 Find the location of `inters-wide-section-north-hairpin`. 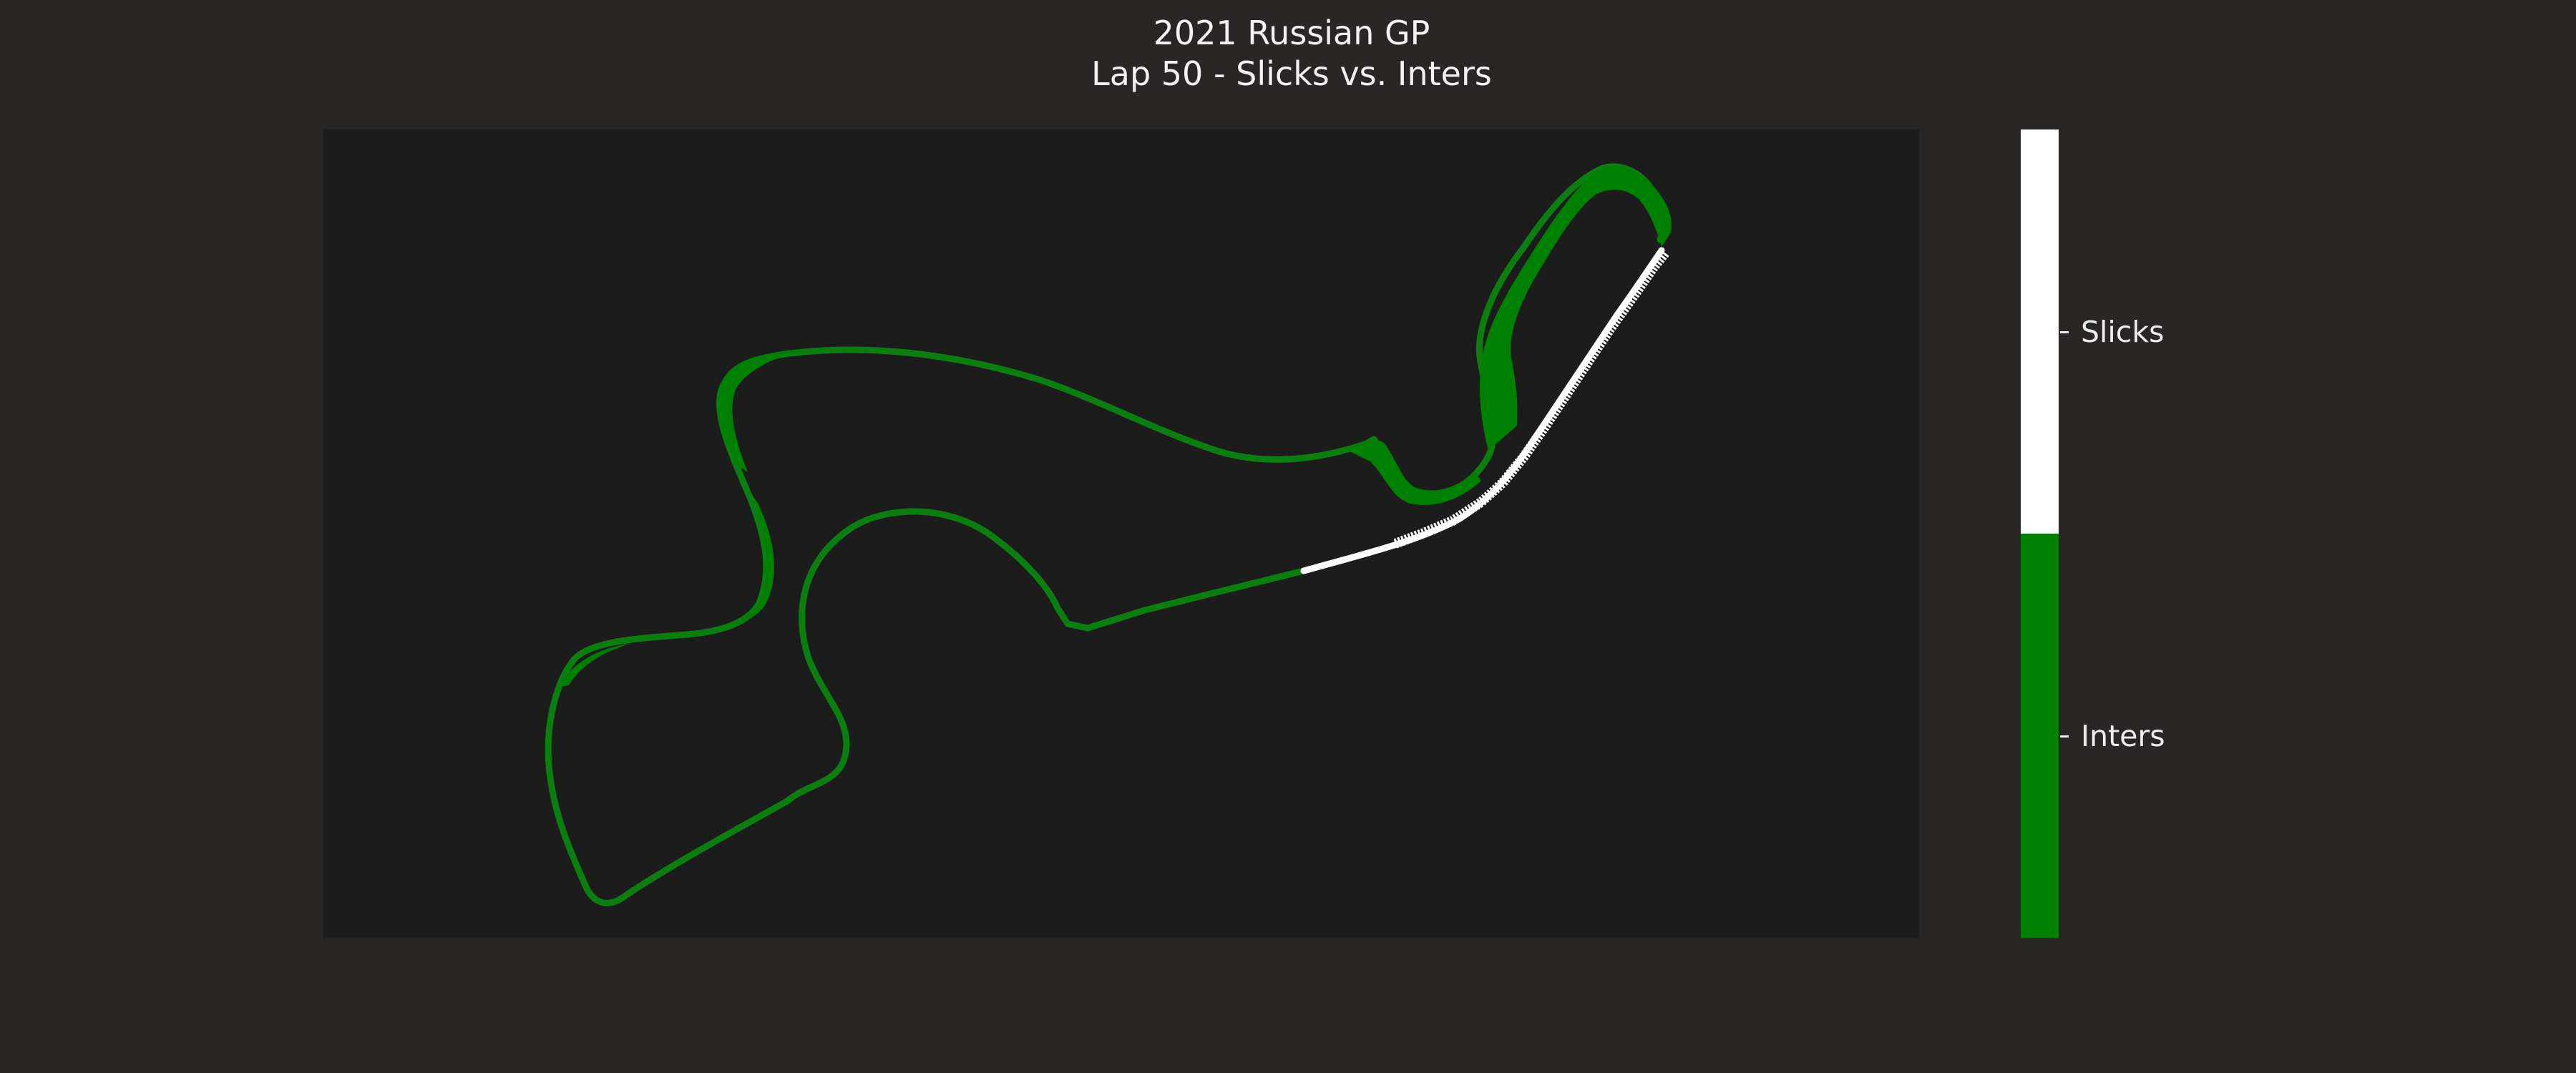

inters-wide-section-north-hairpin is located at coordinates (1576, 308).